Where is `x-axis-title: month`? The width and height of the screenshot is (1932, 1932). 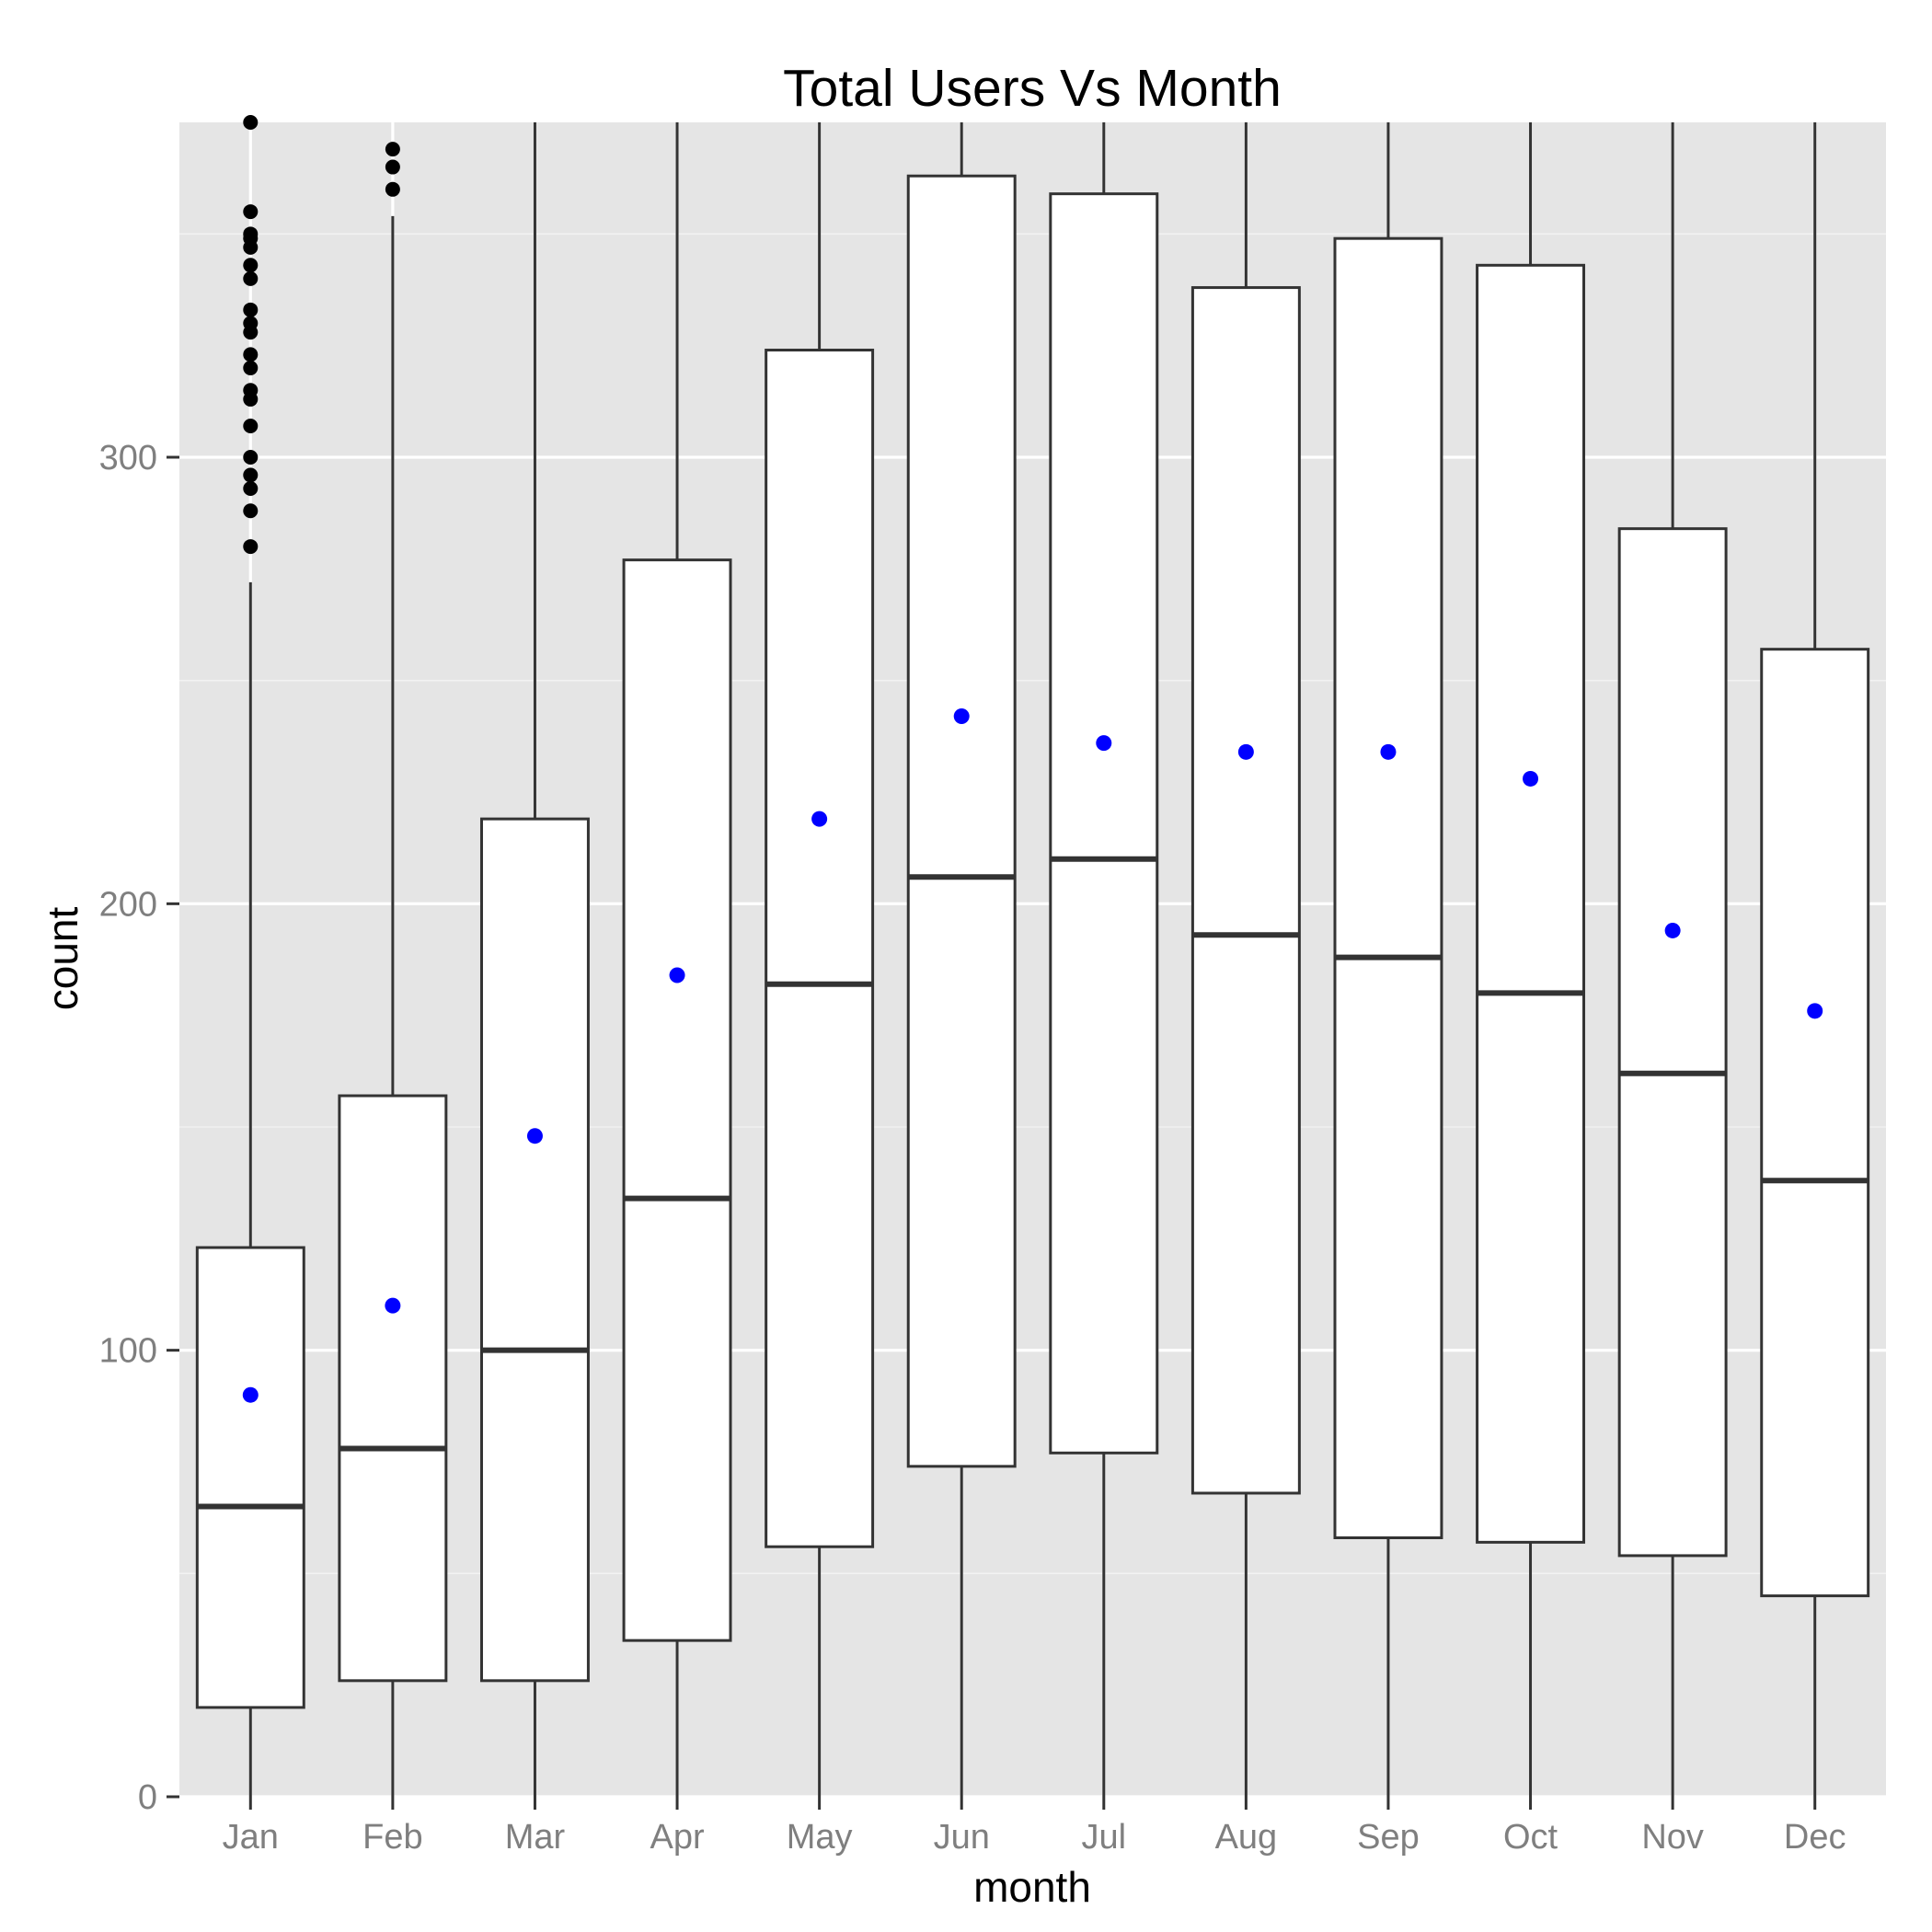
x-axis-title: month is located at coordinates (1032, 1887).